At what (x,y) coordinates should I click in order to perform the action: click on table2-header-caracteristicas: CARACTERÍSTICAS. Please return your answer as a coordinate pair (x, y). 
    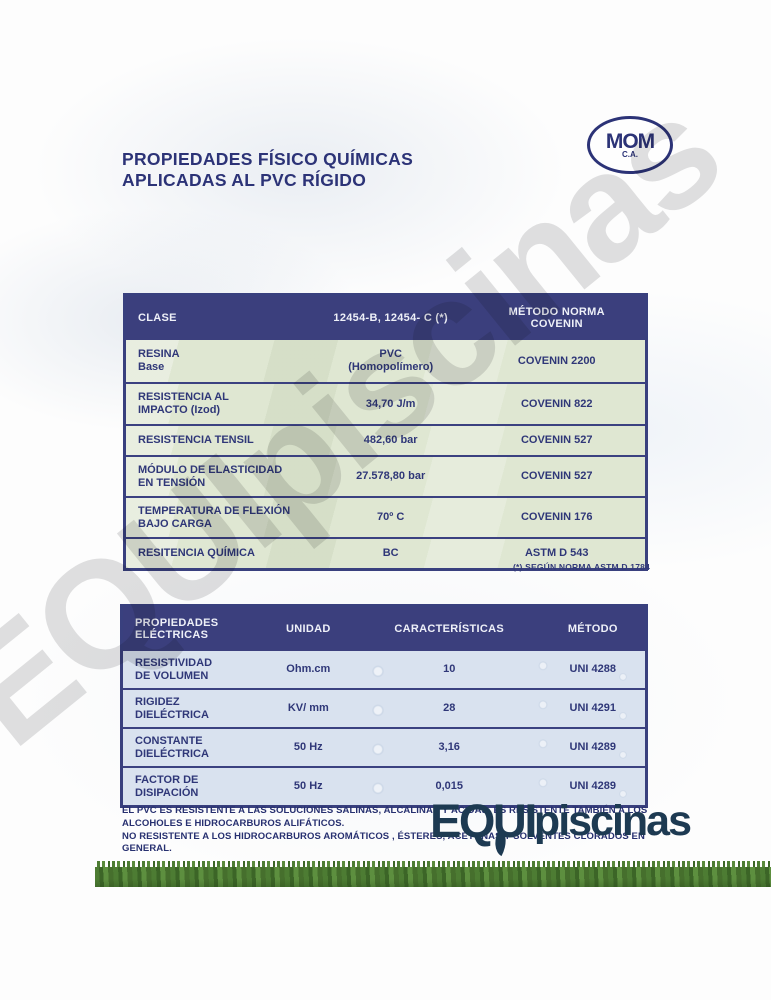
    Looking at the image, I should click on (449, 629).